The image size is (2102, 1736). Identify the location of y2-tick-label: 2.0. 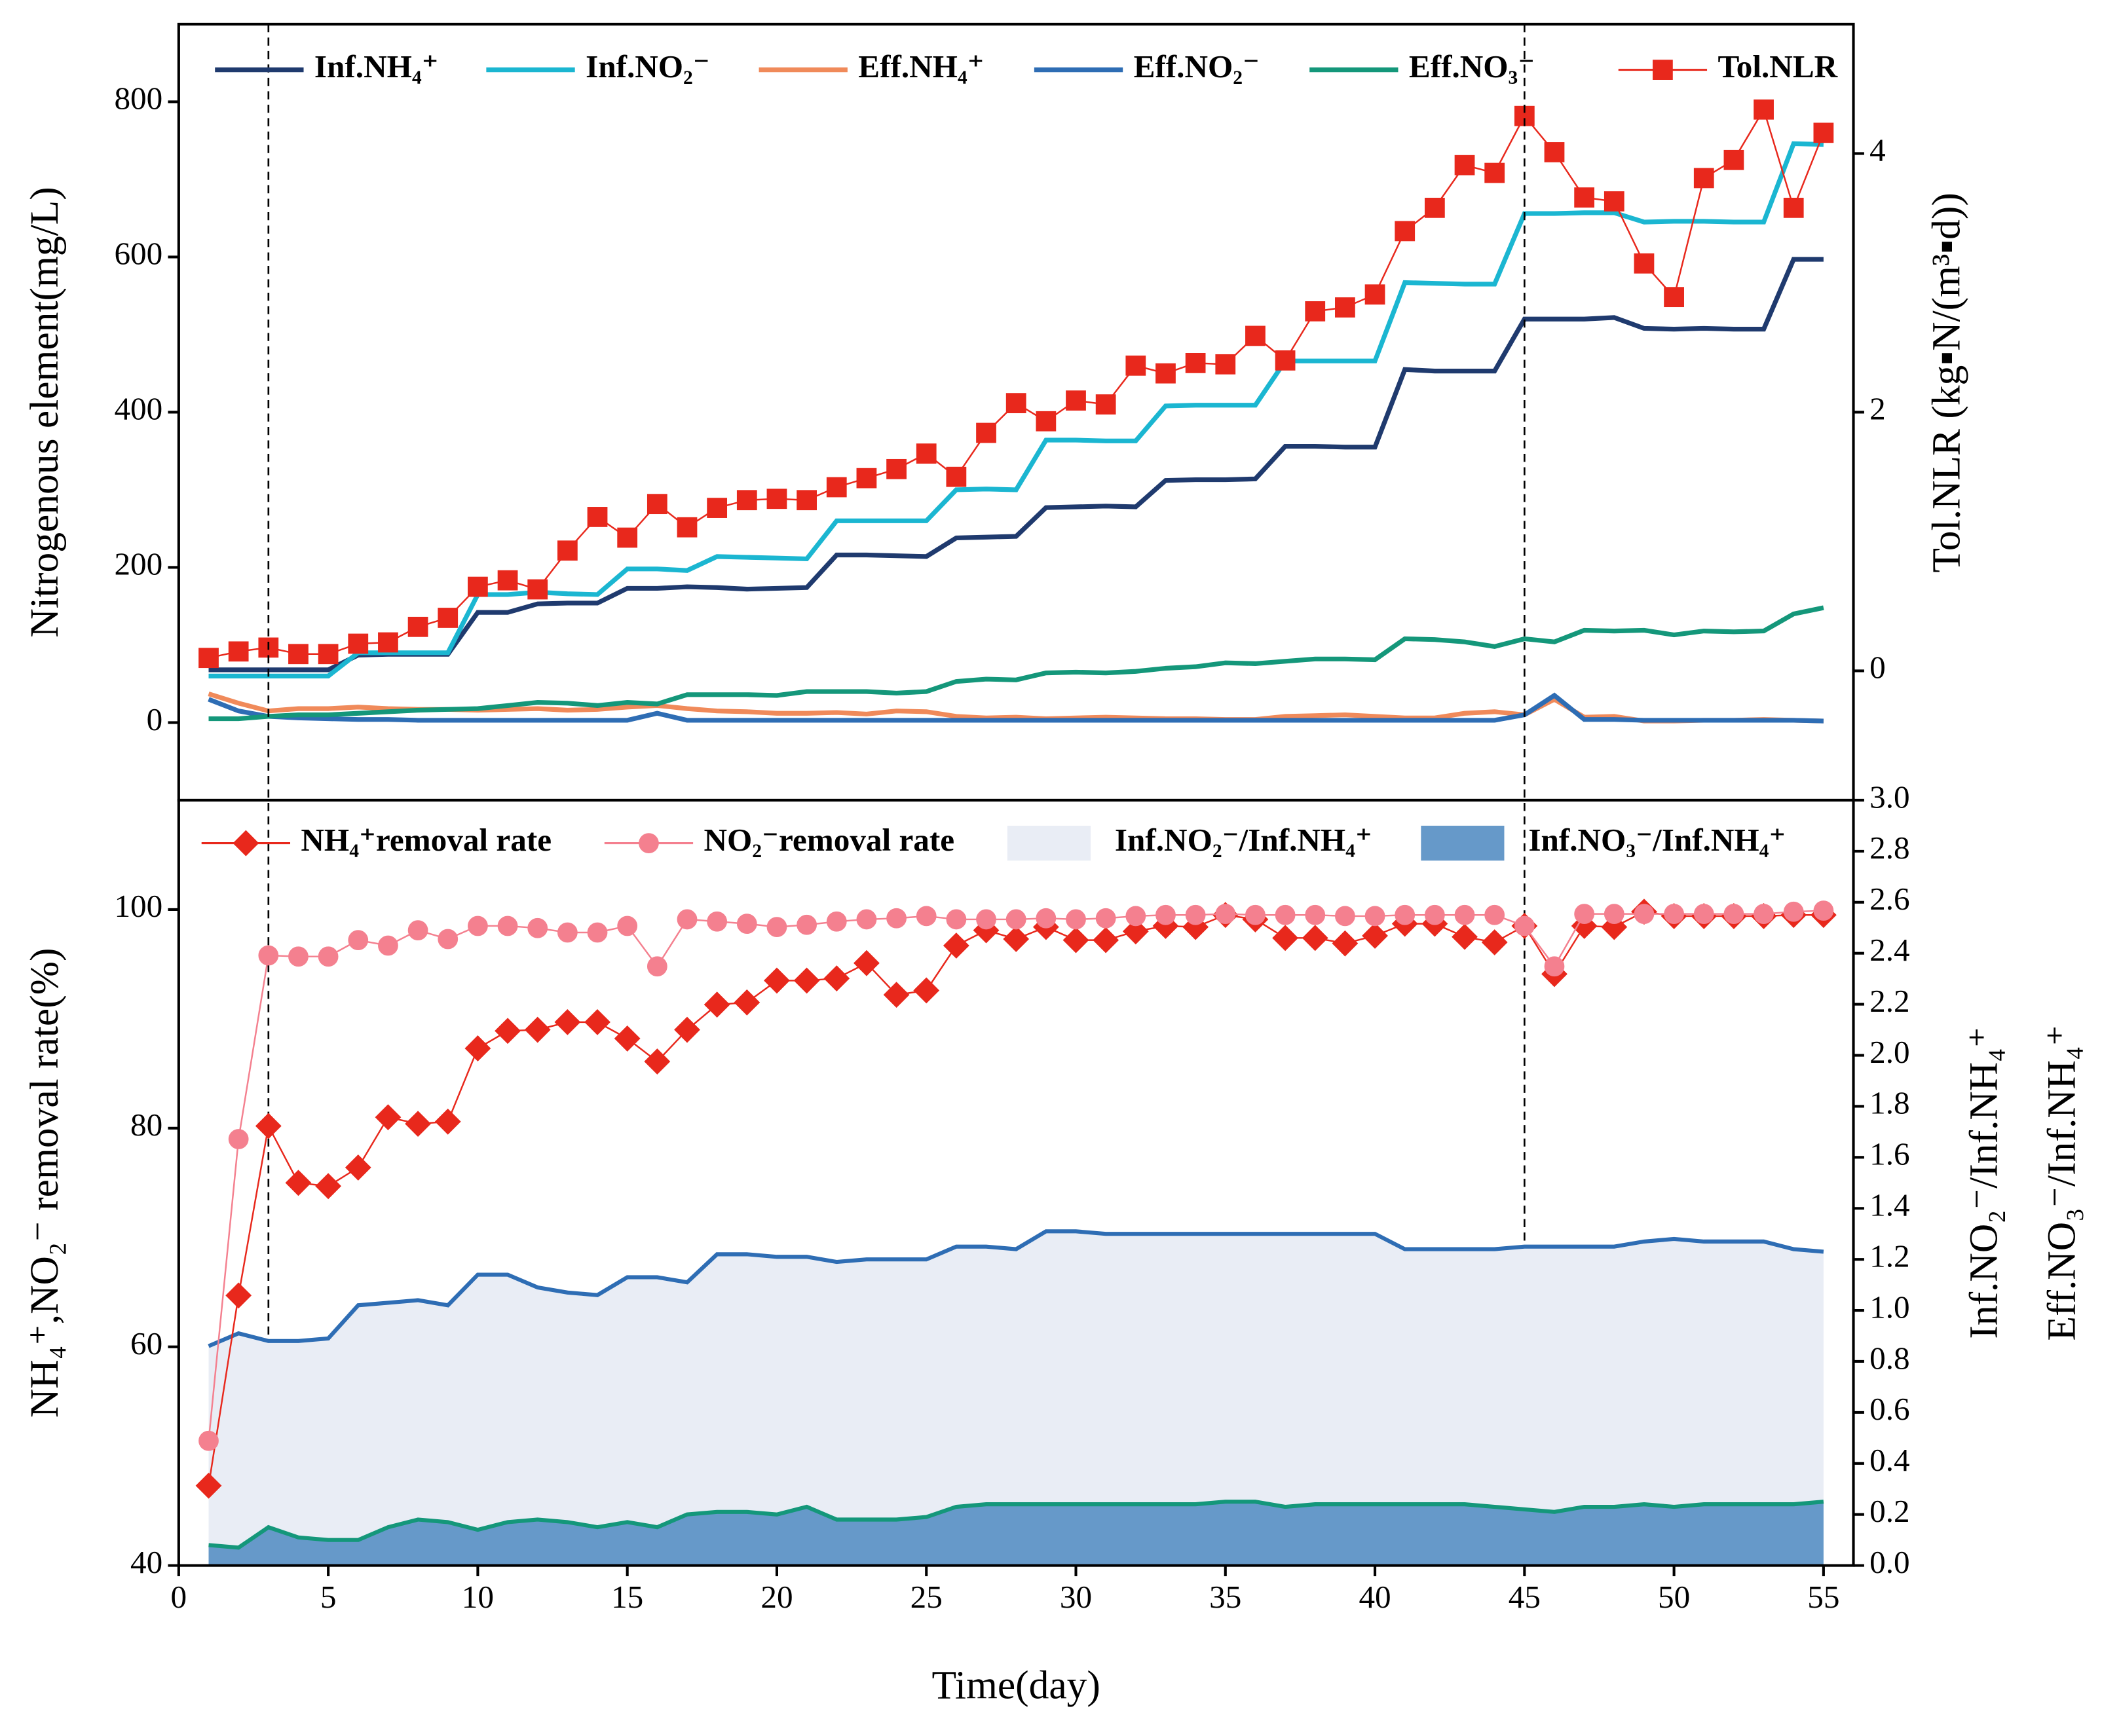
(1889, 1052).